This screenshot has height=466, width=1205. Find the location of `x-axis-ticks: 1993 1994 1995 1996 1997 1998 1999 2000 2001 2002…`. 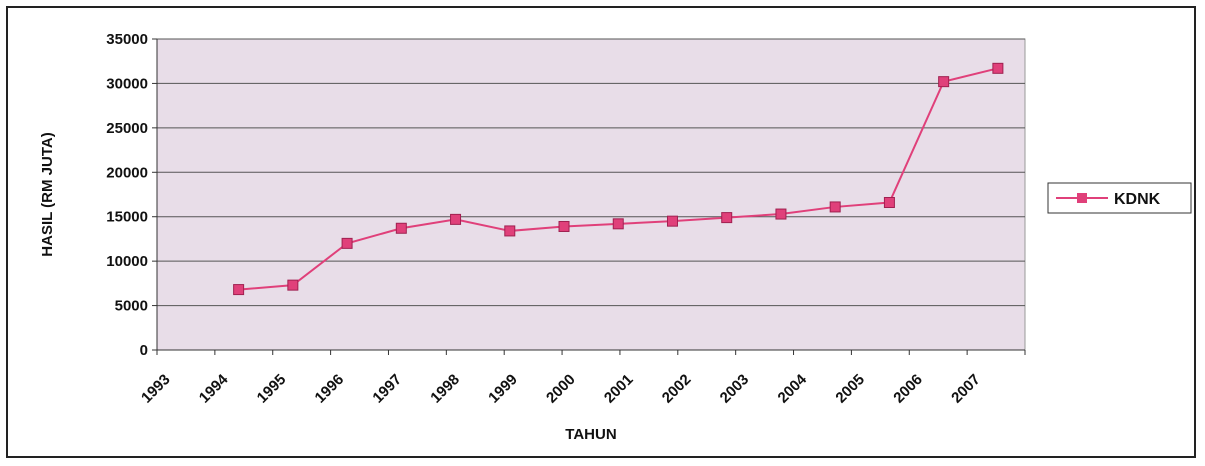

x-axis-ticks: 1993 1994 1995 1996 1997 1998 1999 2000 2001 2002… is located at coordinates (582, 378).